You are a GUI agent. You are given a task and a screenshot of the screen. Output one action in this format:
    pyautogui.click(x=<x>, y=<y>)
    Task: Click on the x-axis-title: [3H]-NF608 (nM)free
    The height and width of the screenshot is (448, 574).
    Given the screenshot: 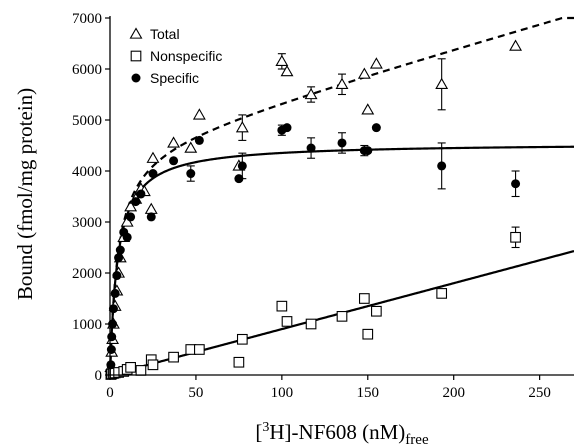 What is the action you would take?
    pyautogui.click(x=342, y=434)
    